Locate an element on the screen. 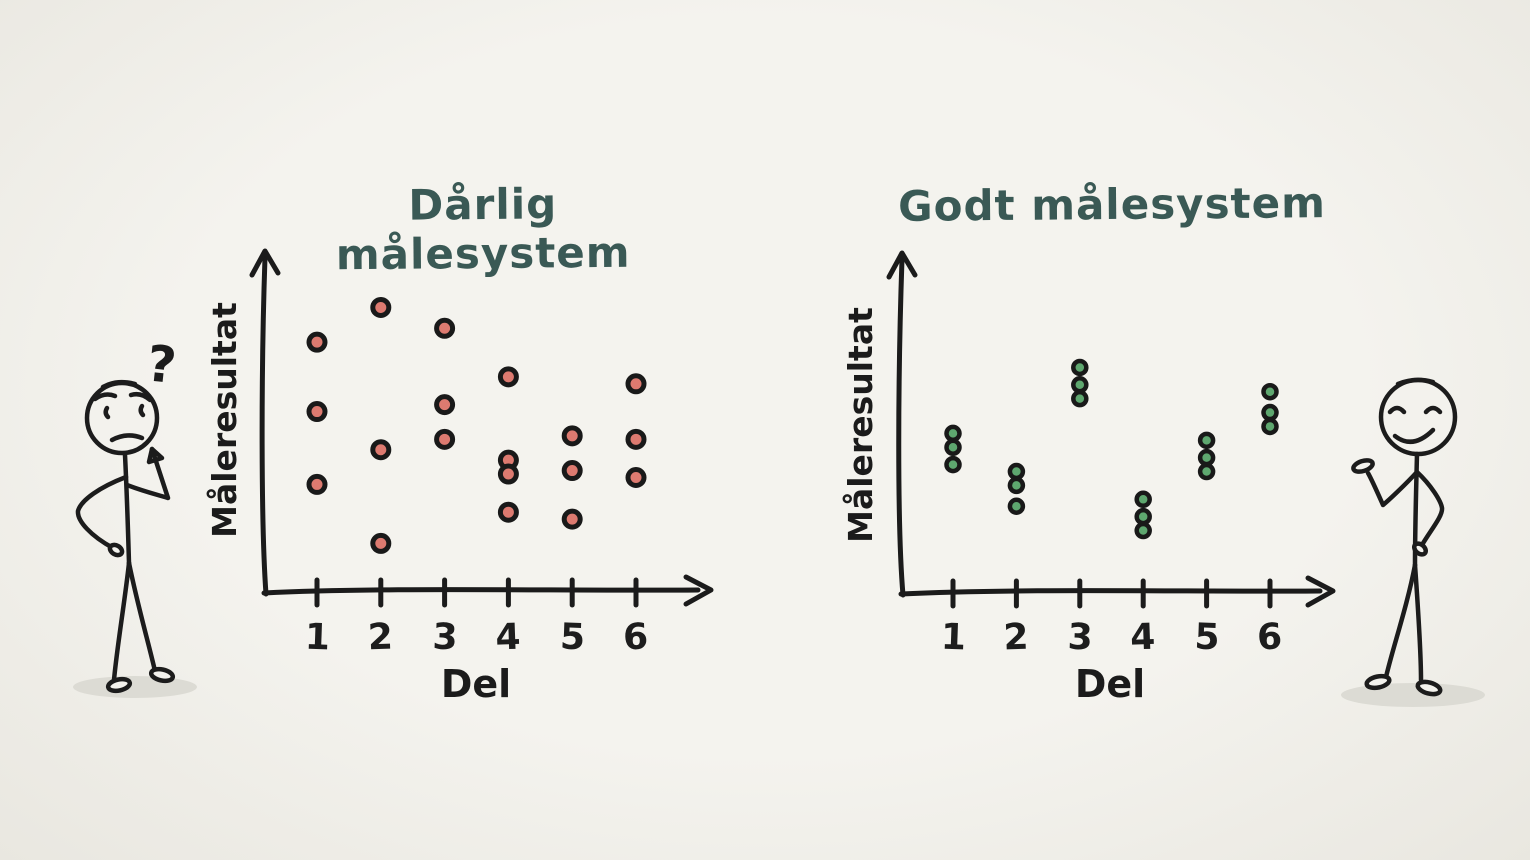 The height and width of the screenshot is (860, 1530). figure-hand-chin is located at coordinates (155, 455).